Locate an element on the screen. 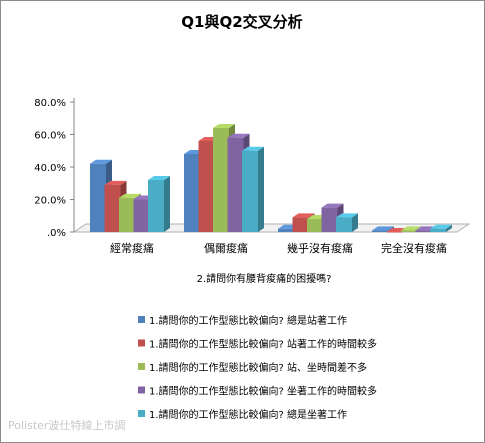  x-tick-label: 幾乎沒有痠痛 is located at coordinates (320, 248).